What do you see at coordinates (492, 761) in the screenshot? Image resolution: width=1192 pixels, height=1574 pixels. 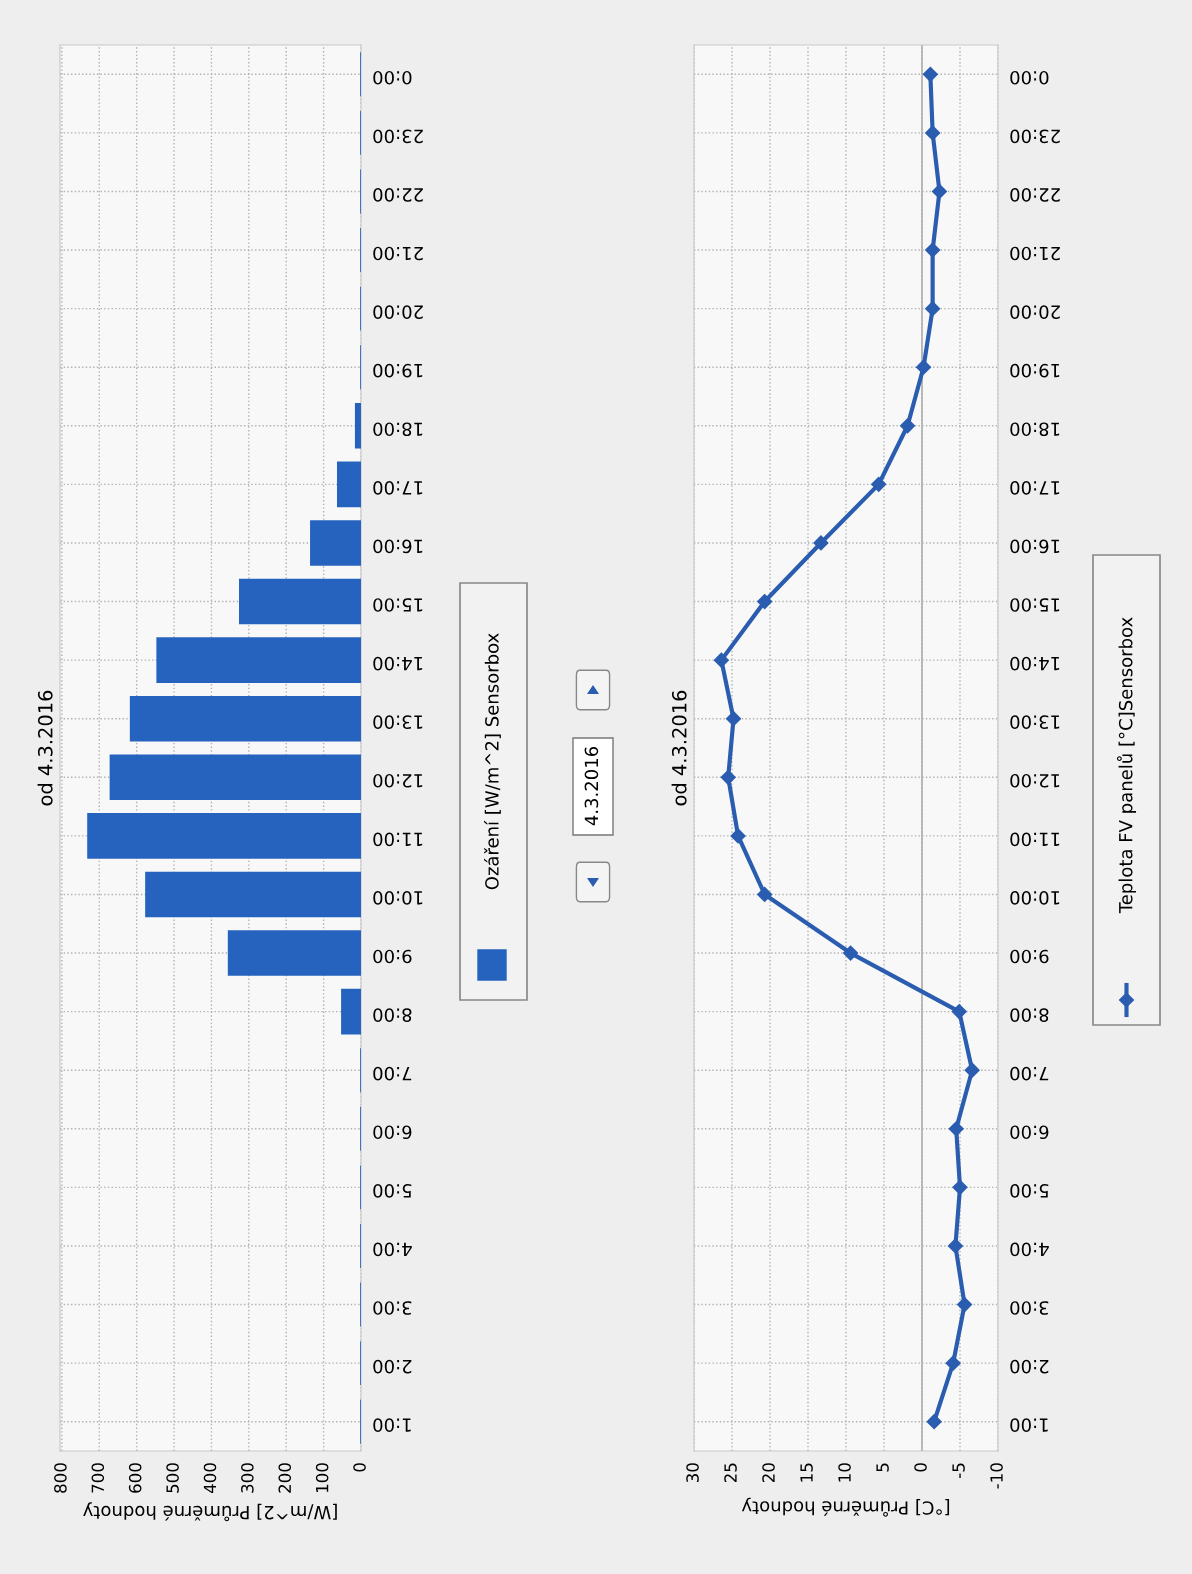 I see `text: Ozáření [W/m^2] Sensorbox` at bounding box center [492, 761].